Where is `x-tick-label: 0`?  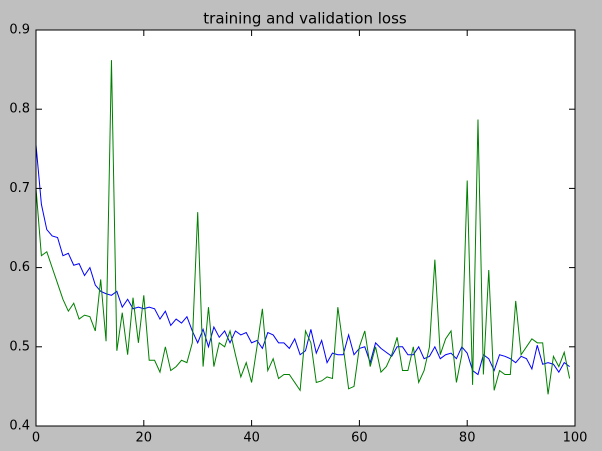 x-tick-label: 0 is located at coordinates (36, 438).